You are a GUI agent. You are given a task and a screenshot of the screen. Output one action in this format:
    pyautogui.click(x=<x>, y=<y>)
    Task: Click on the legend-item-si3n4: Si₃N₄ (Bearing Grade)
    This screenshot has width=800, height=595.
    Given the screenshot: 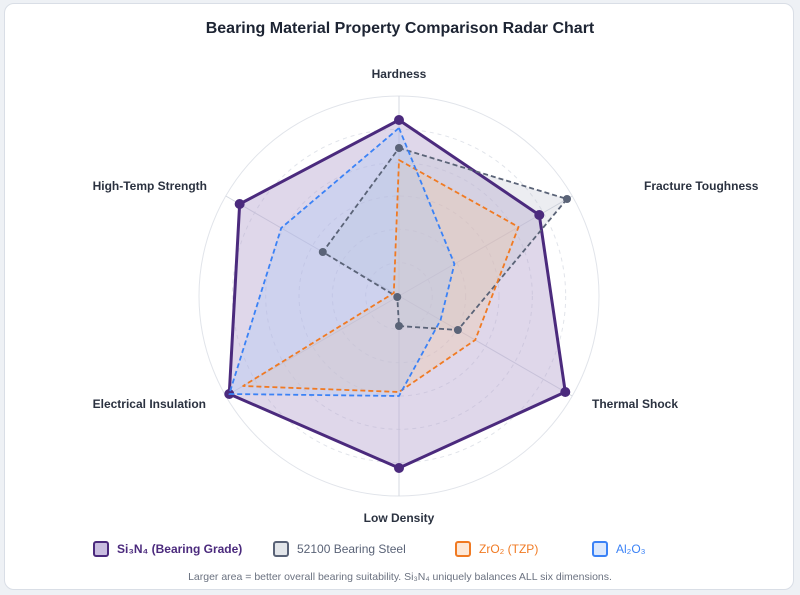 What is the action you would take?
    pyautogui.click(x=167, y=549)
    